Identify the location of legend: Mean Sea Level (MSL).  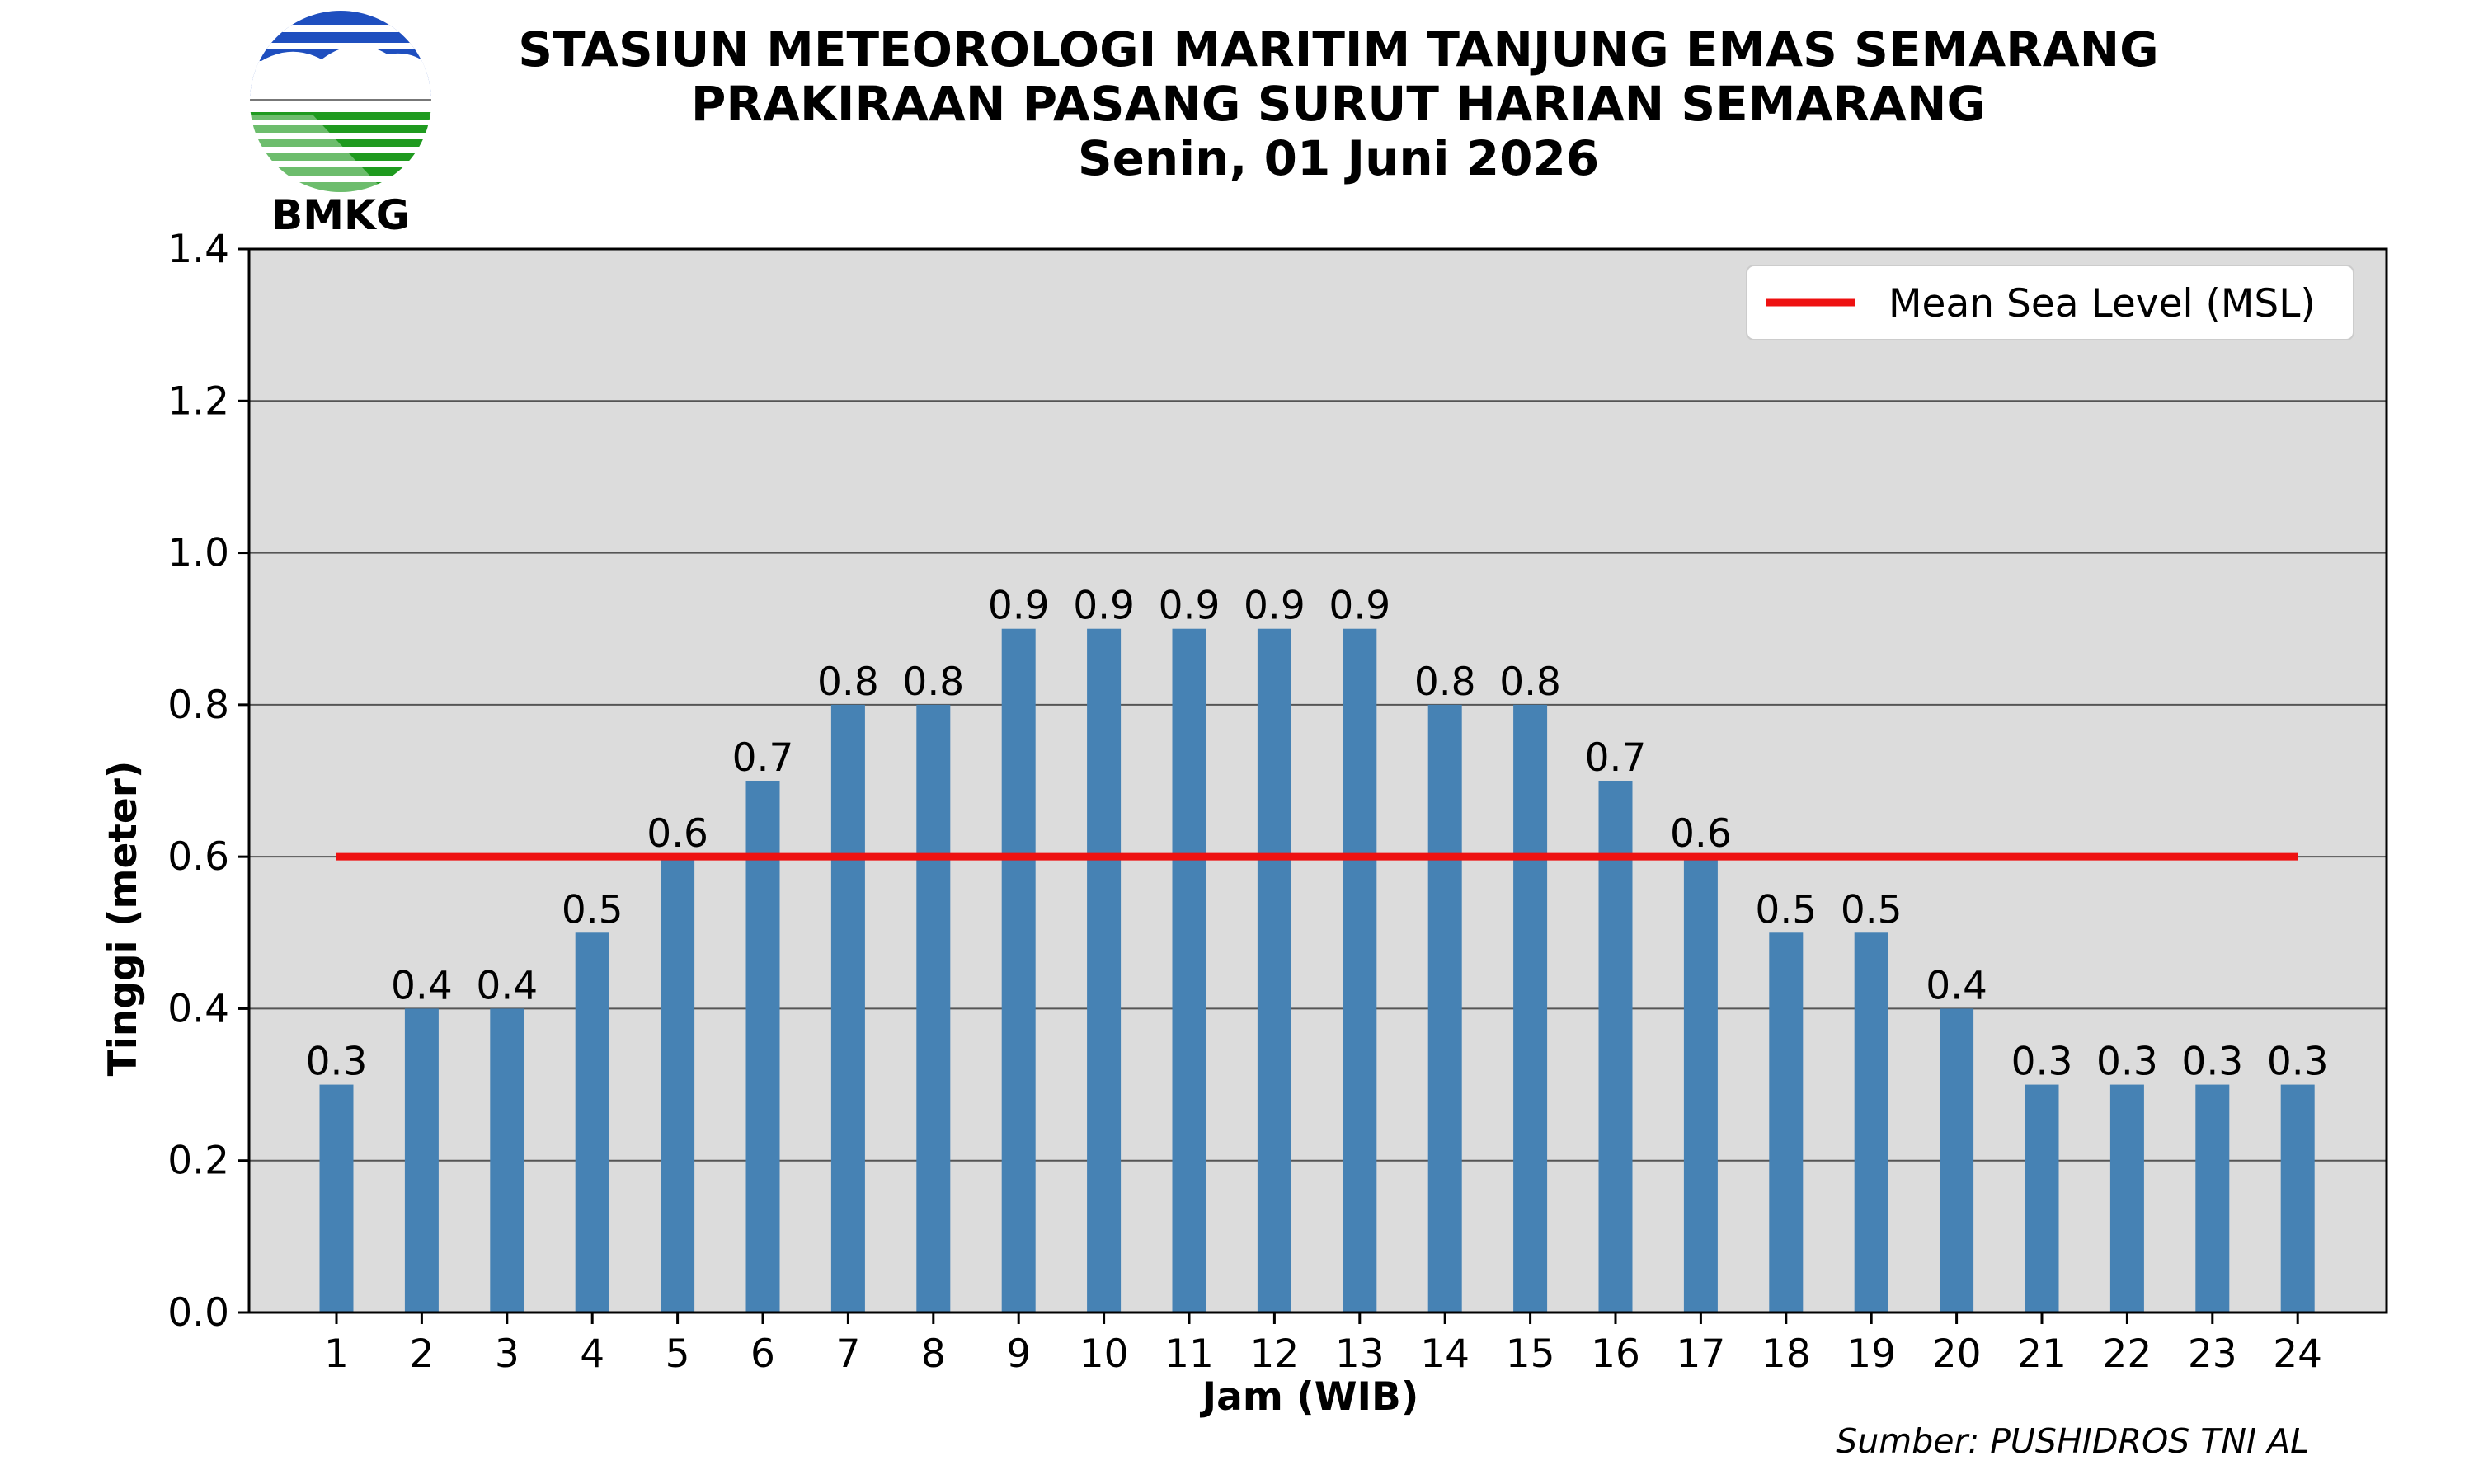
(2050, 302).